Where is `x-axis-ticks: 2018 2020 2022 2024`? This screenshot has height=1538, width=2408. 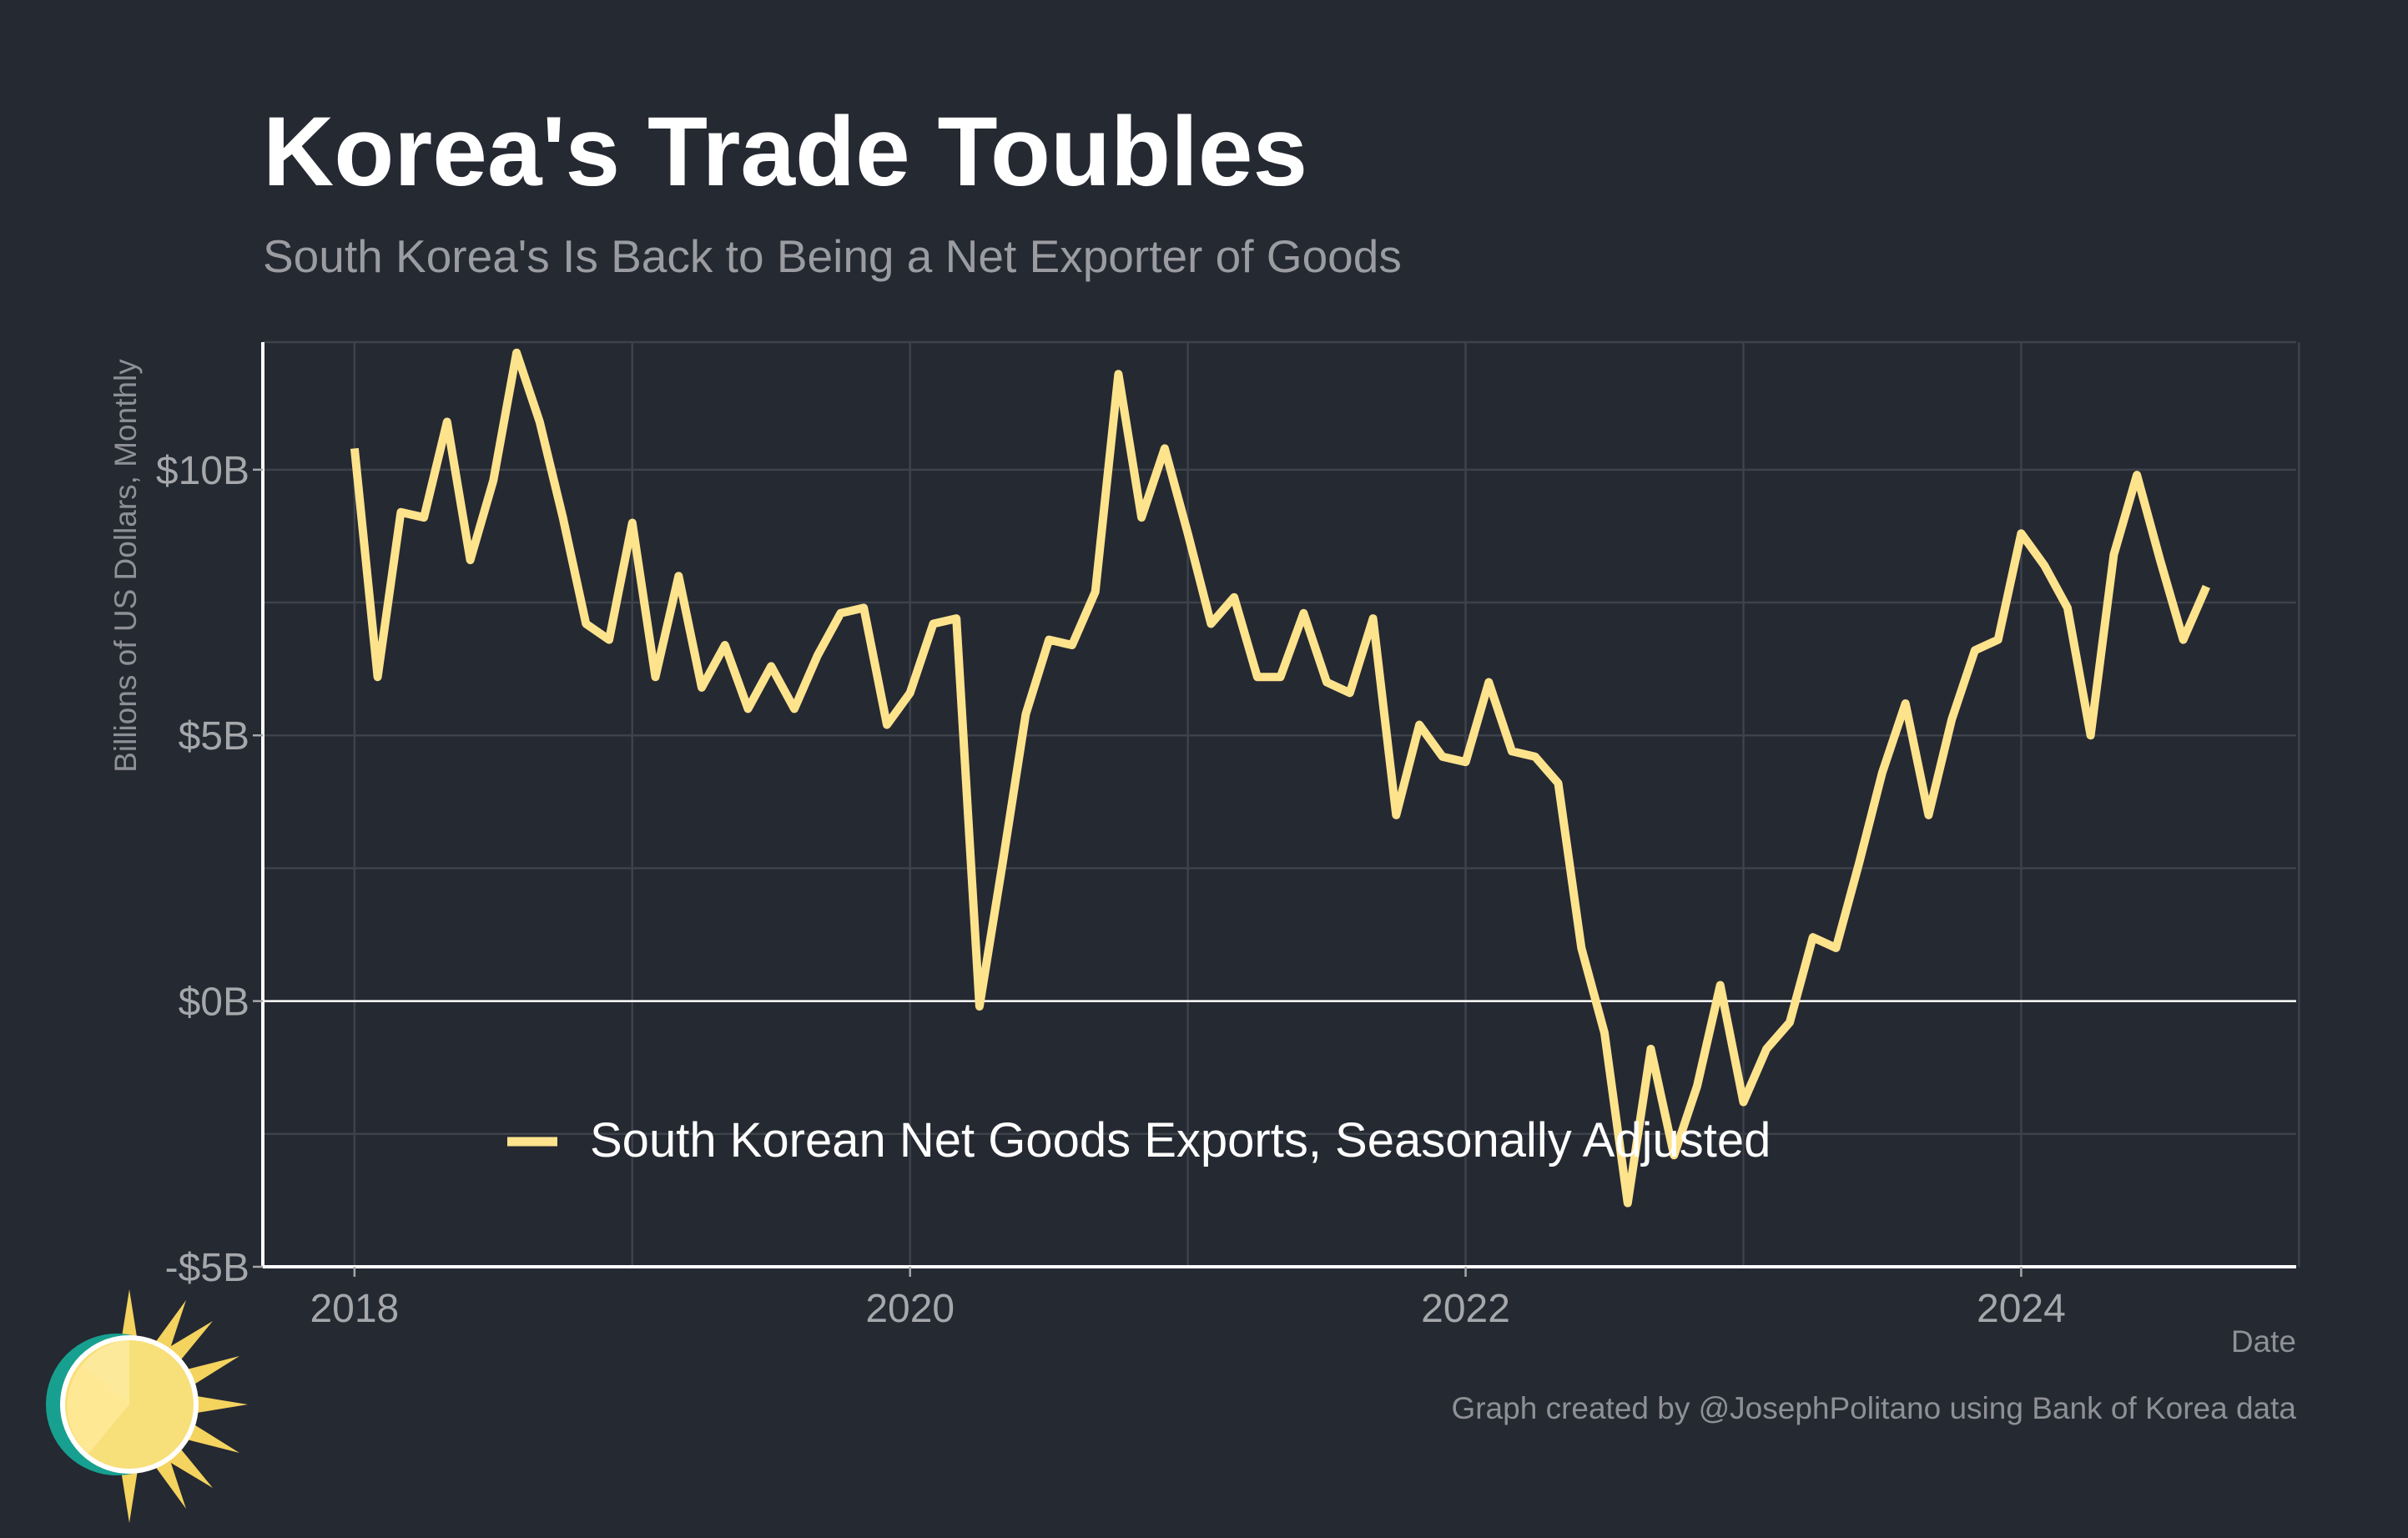
x-axis-ticks: 2018 2020 2022 2024 is located at coordinates (1188, 1299).